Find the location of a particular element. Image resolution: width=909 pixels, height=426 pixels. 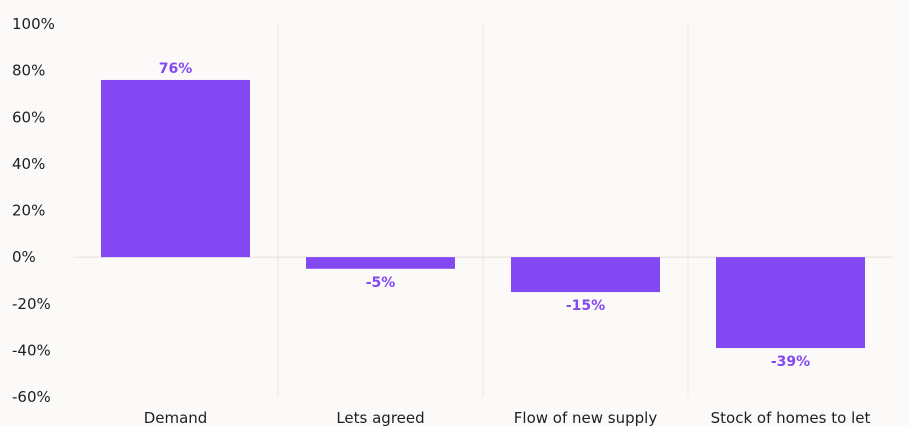

y-tick-label: -40% is located at coordinates (31, 350).